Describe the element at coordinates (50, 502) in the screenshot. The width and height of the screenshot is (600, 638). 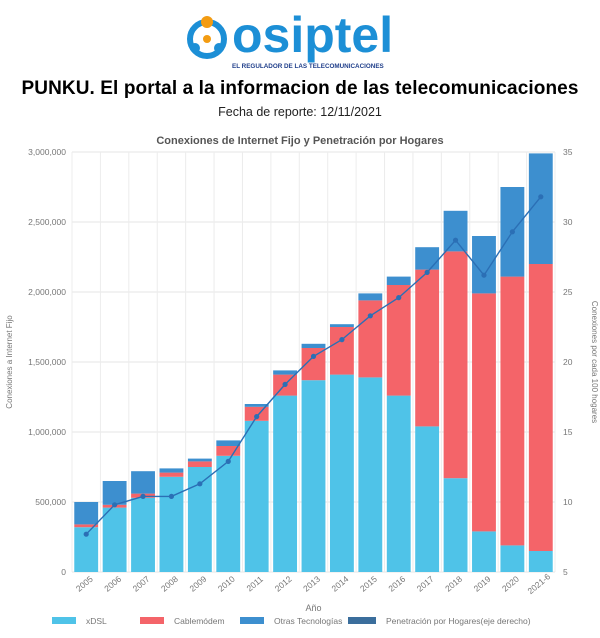
I see `y-tick-label: 500,000` at that location.